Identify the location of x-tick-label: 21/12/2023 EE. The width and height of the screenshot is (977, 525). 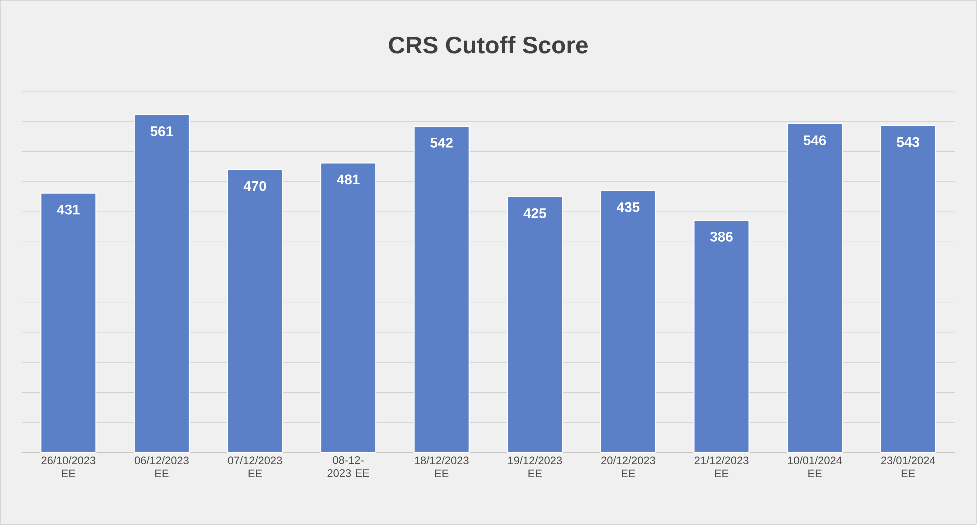
(721, 467).